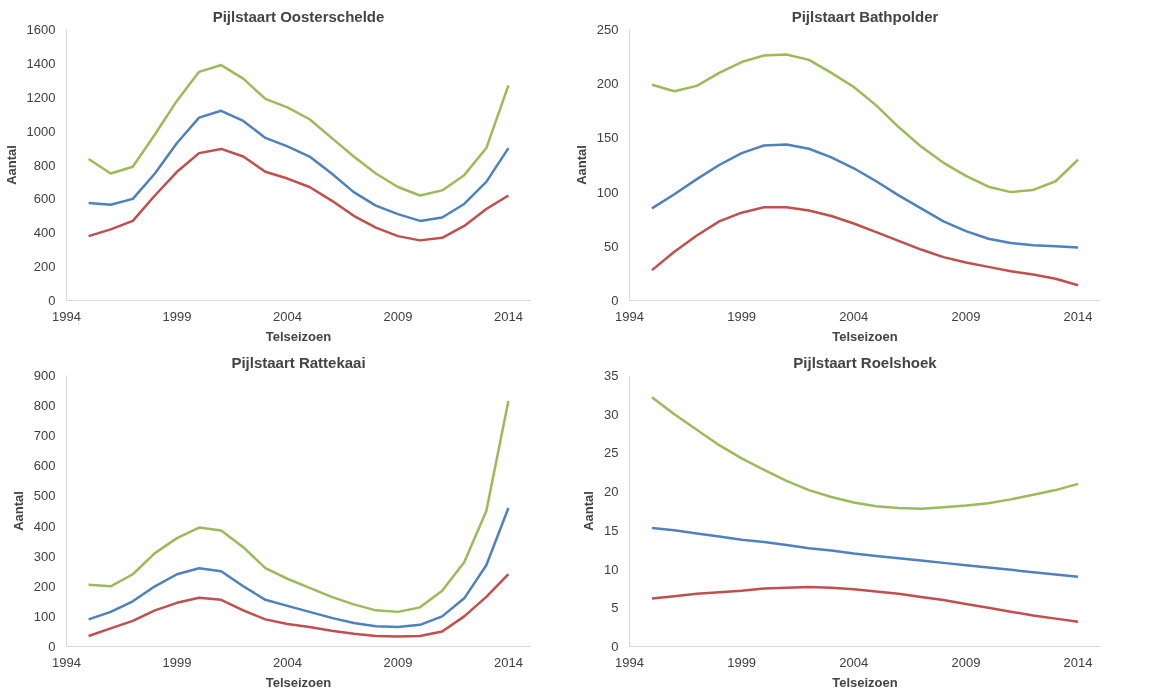  Describe the element at coordinates (611, 569) in the screenshot. I see `y-tick-label: 10` at that location.